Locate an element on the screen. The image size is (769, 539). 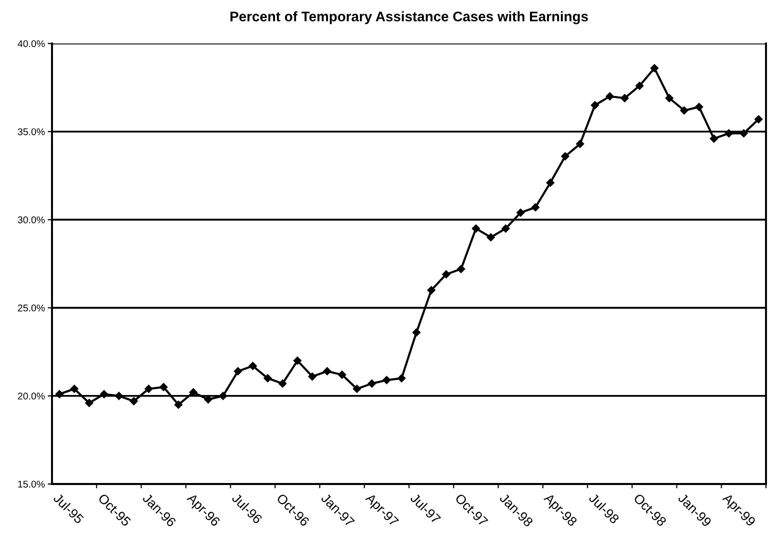
y-tick-label: 20.0% is located at coordinates (31, 396).